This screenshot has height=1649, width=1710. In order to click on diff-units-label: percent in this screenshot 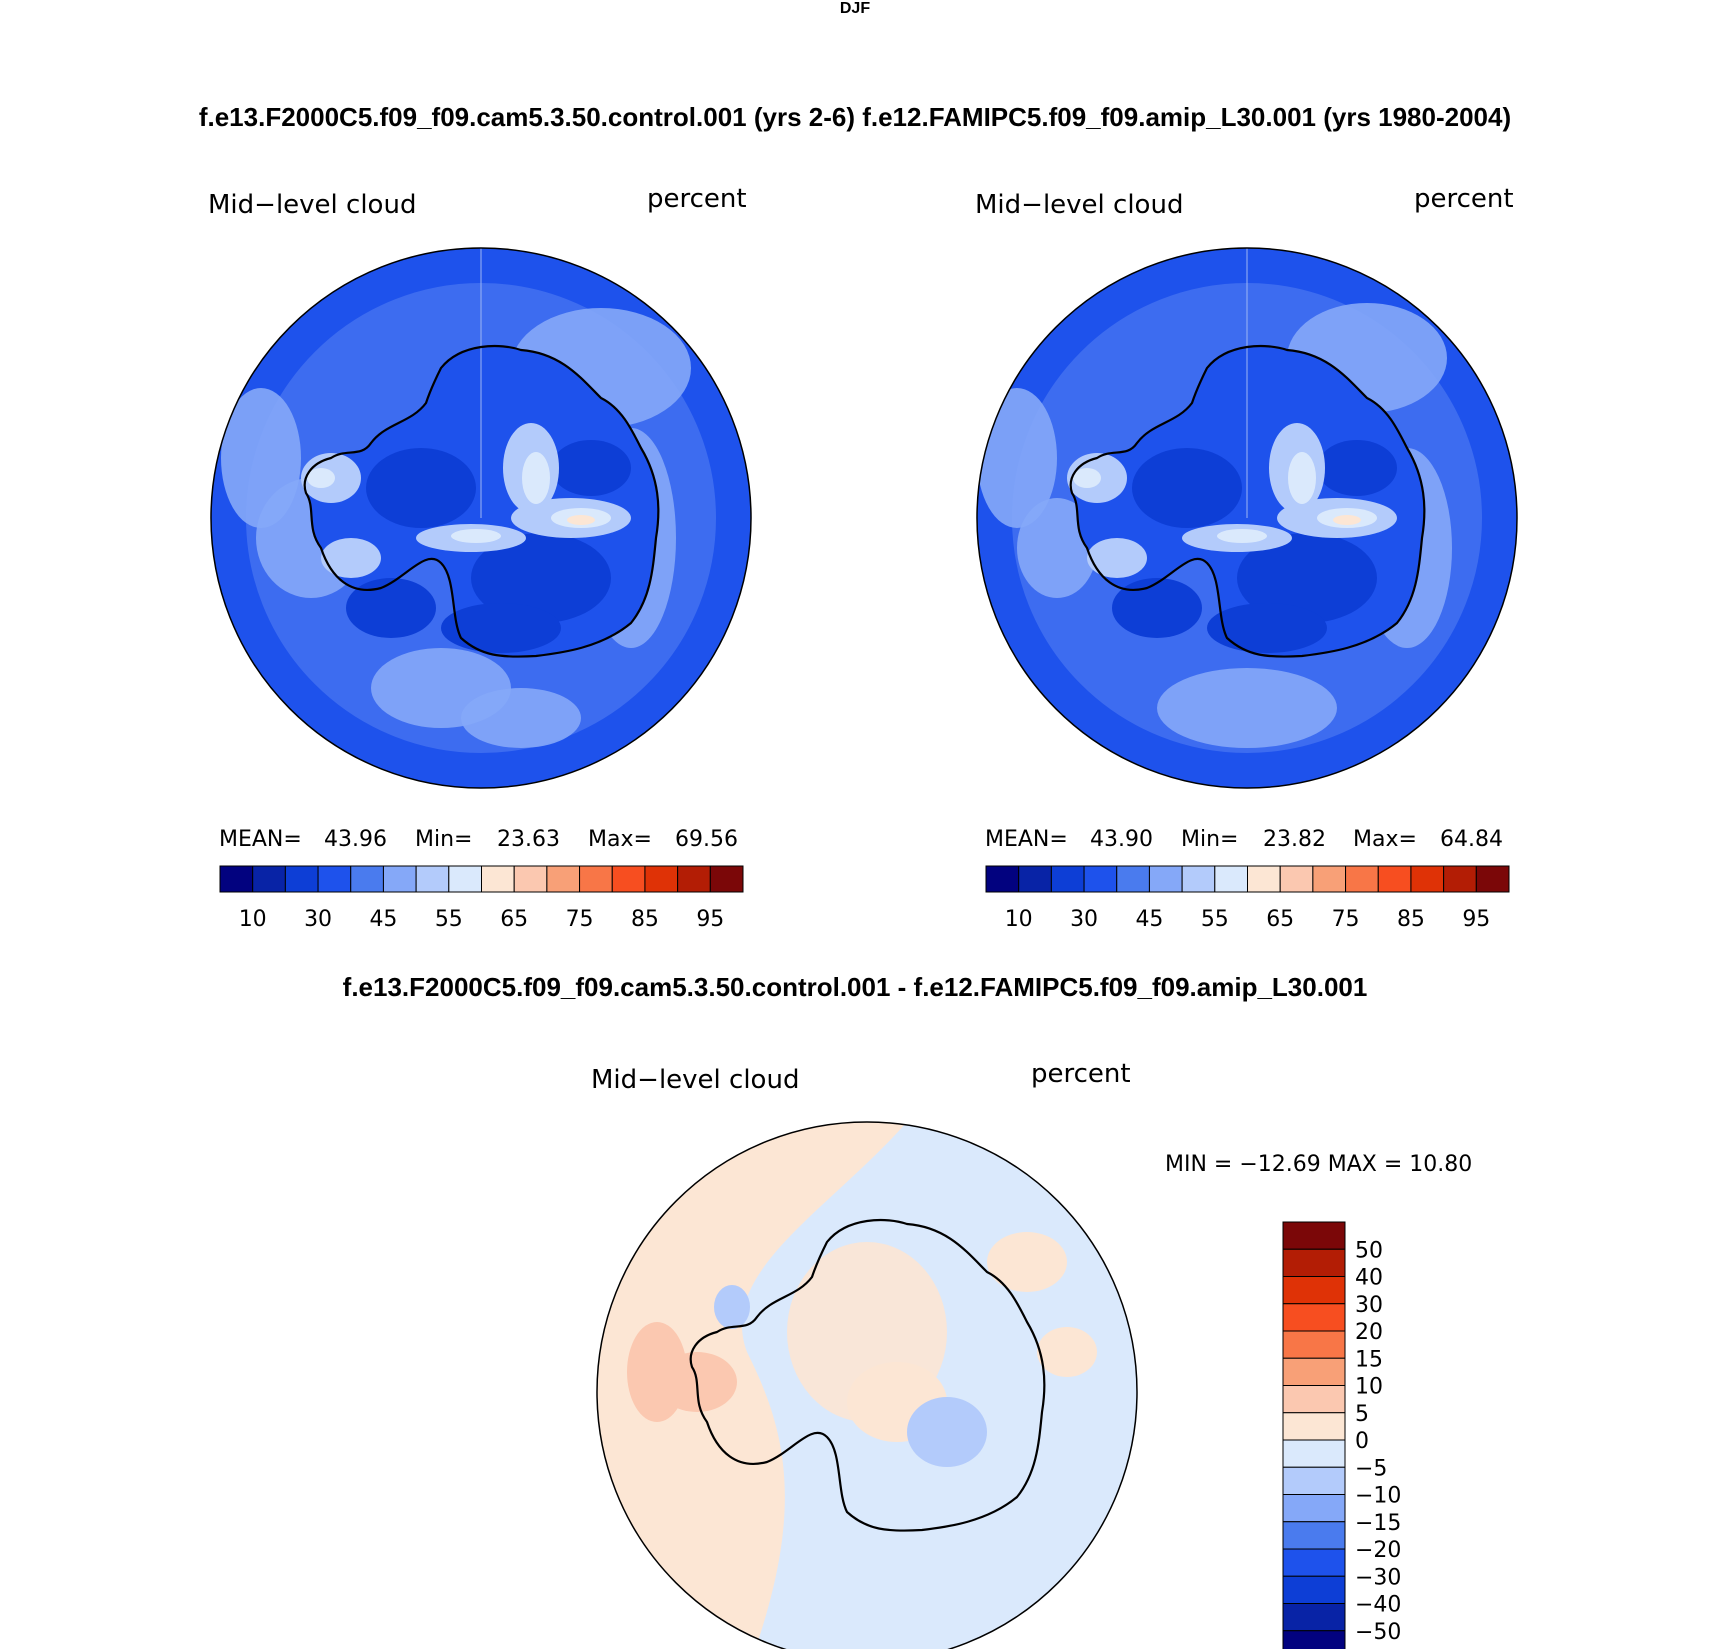, I will do `click(1081, 1074)`.